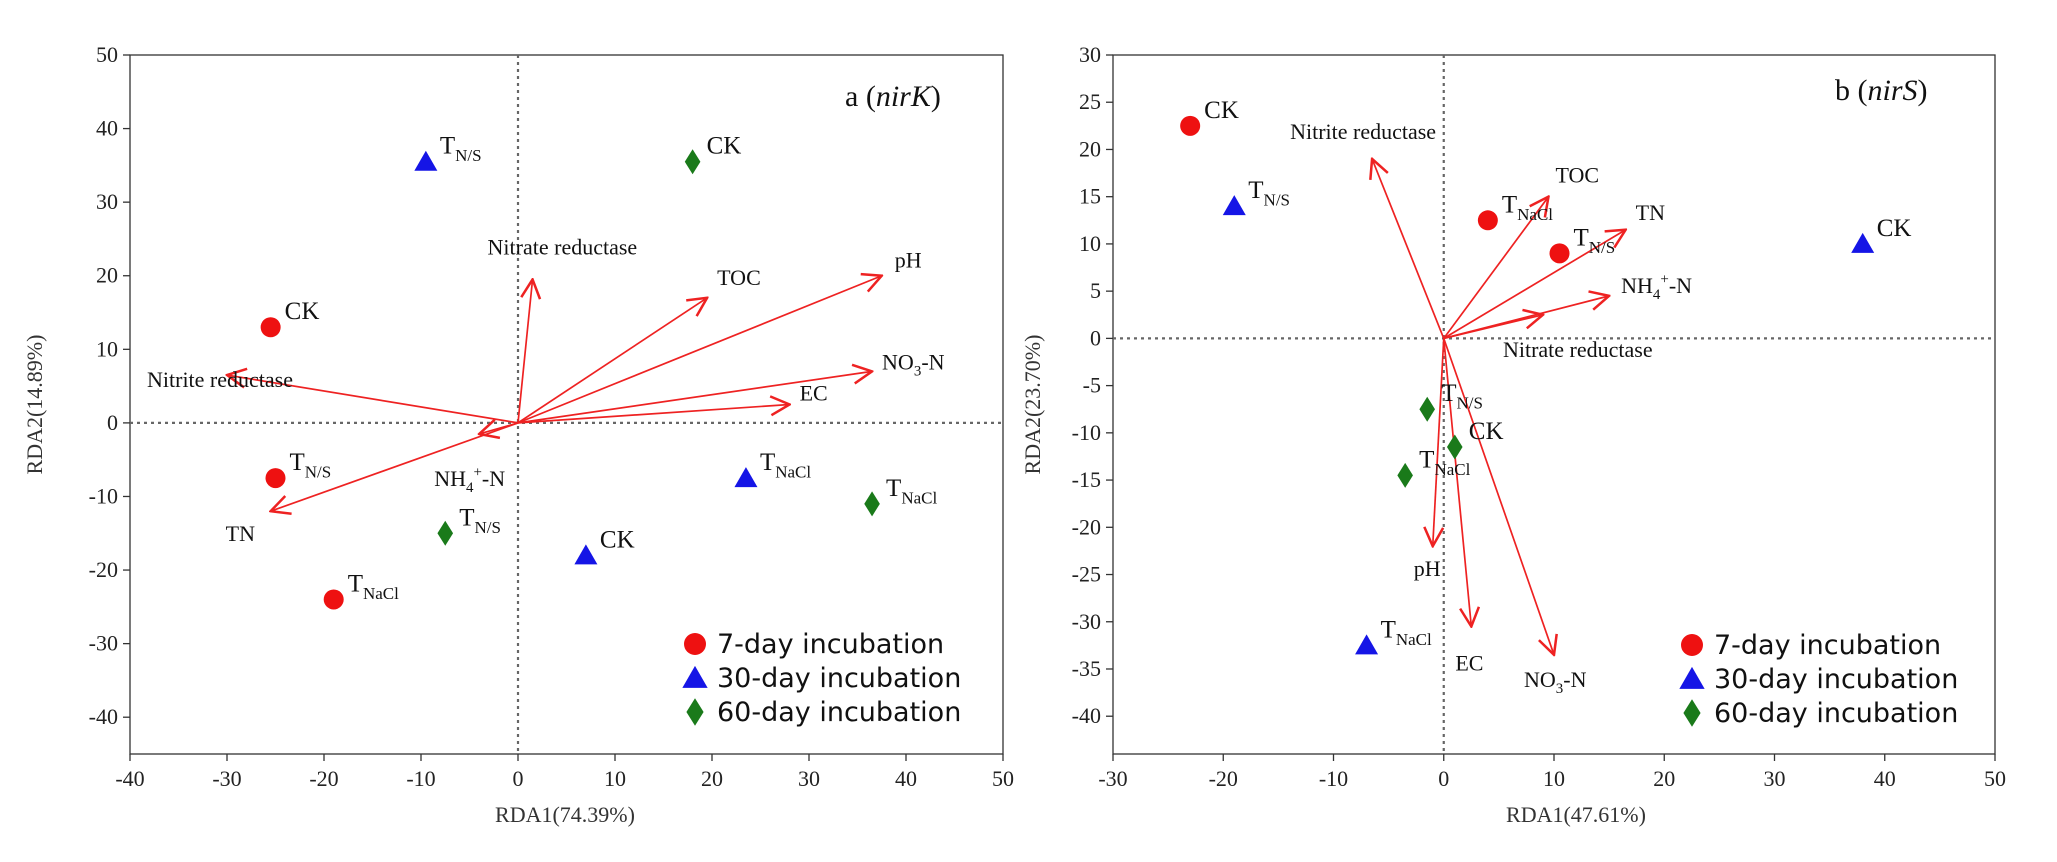 The height and width of the screenshot is (862, 2057). What do you see at coordinates (839, 712) in the screenshot?
I see `legend-label: 60-day incubation` at bounding box center [839, 712].